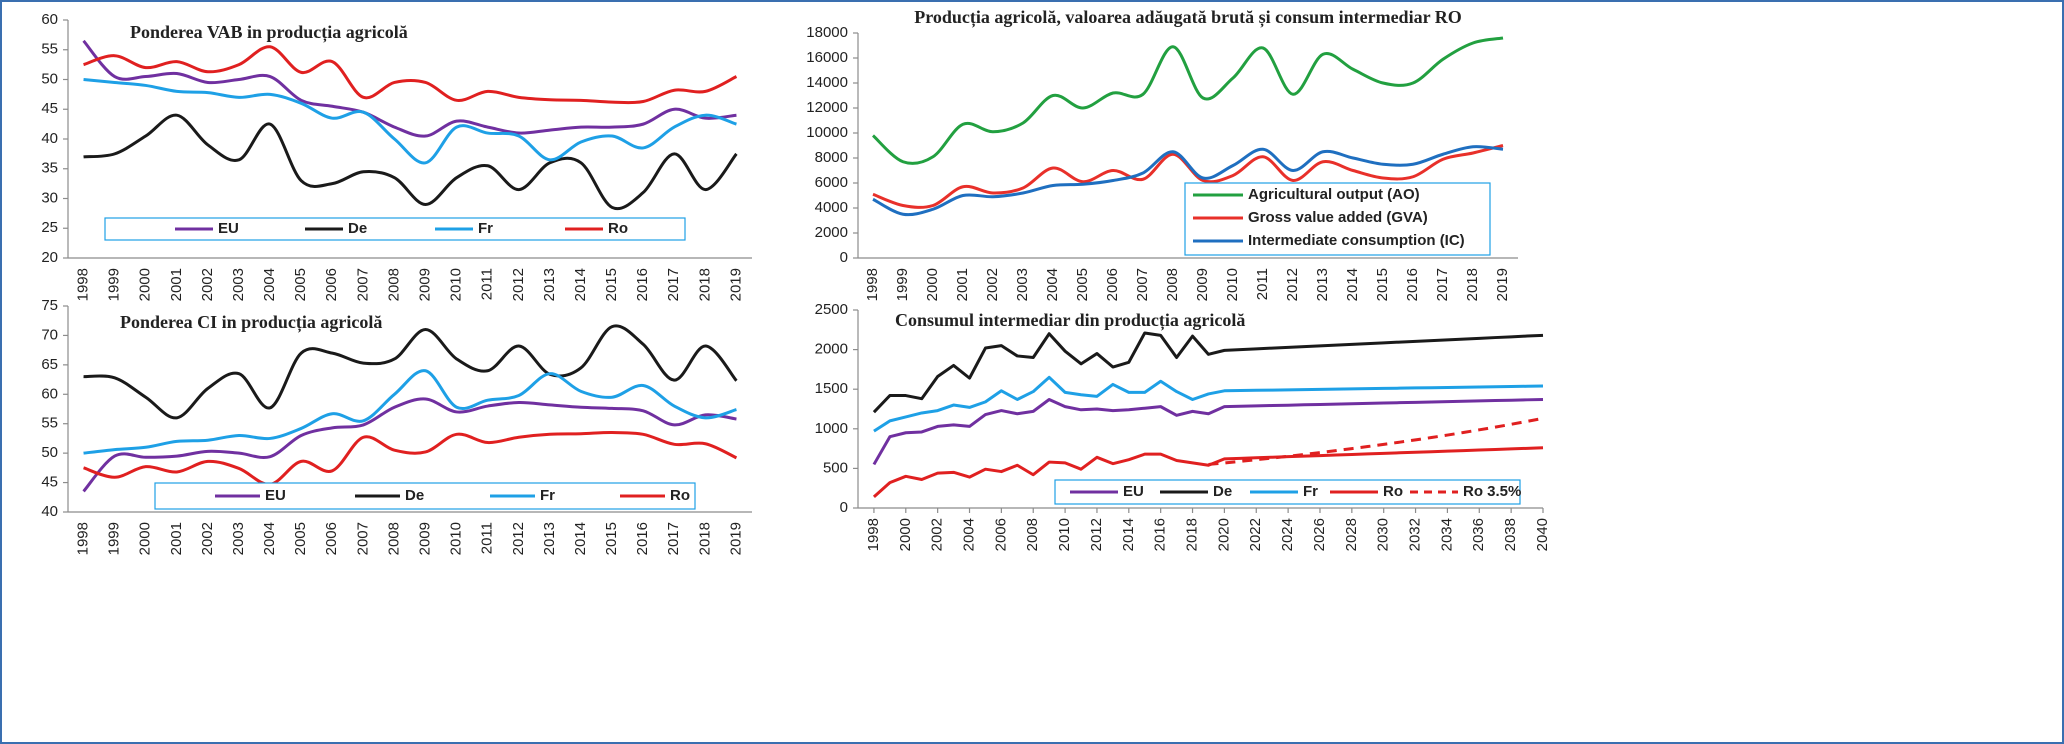  I want to click on x-tick-label: 2009, so click(425, 538).